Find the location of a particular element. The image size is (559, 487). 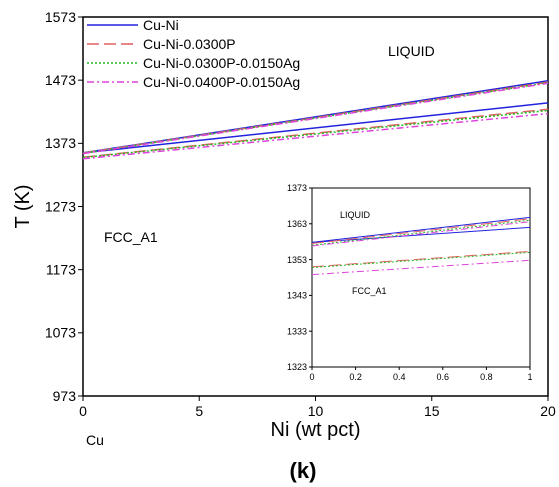

inset-series-3-liquidus-line is located at coordinates (421, 232).